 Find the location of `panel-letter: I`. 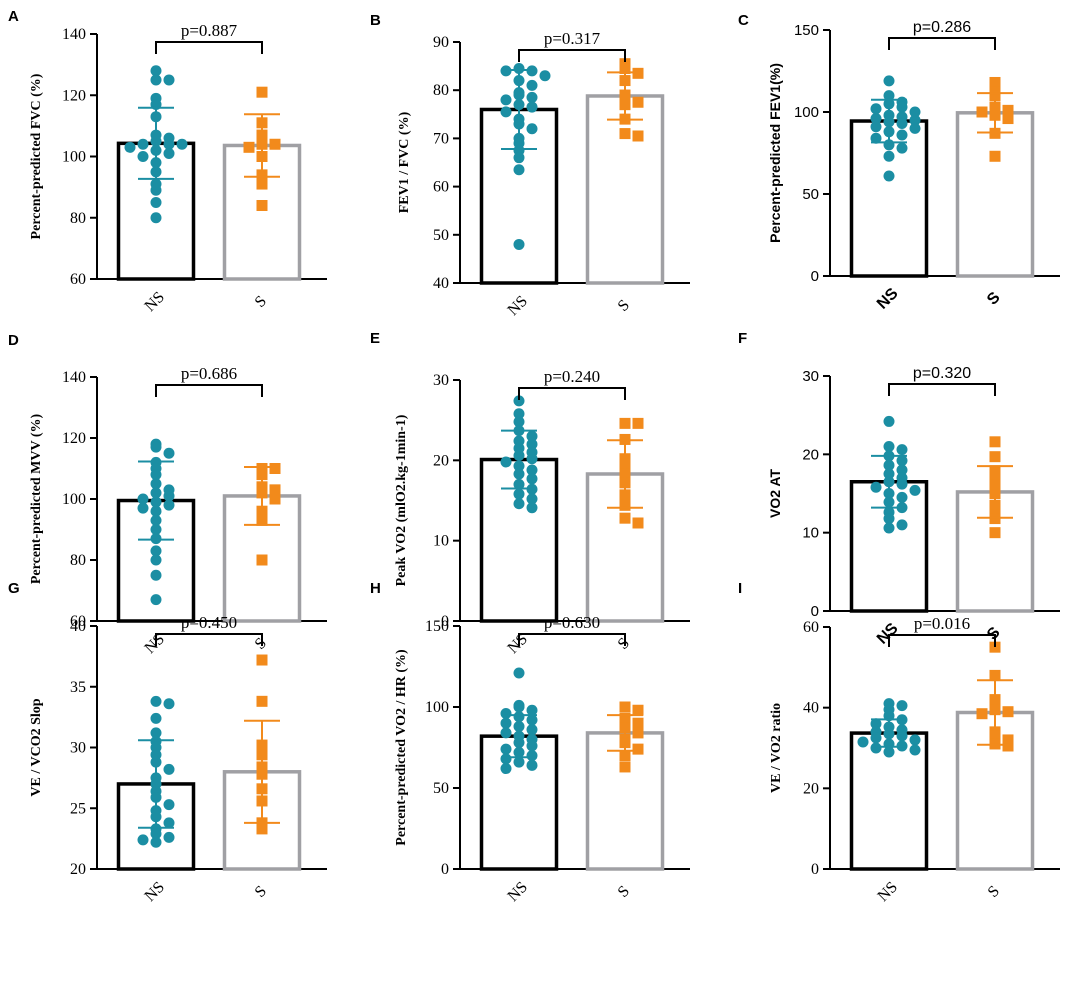

panel-letter: I is located at coordinates (740, 588).